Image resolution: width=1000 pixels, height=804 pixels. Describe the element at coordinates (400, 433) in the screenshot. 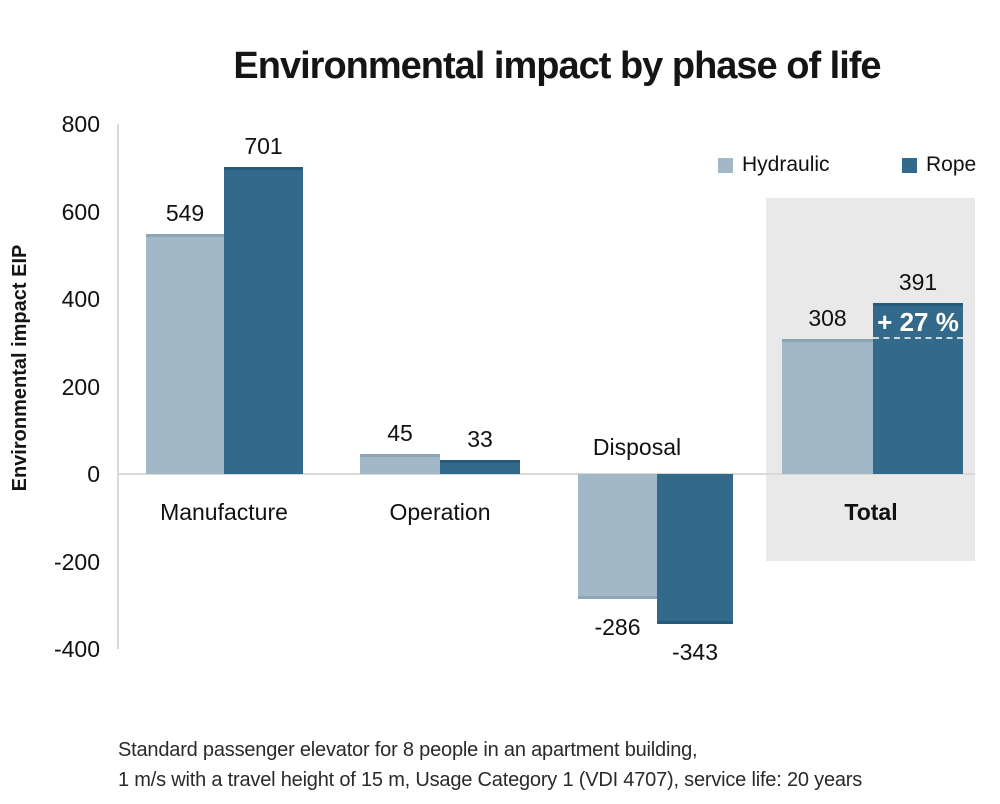

I see `value-label-hydraulic-operation: 45` at that location.